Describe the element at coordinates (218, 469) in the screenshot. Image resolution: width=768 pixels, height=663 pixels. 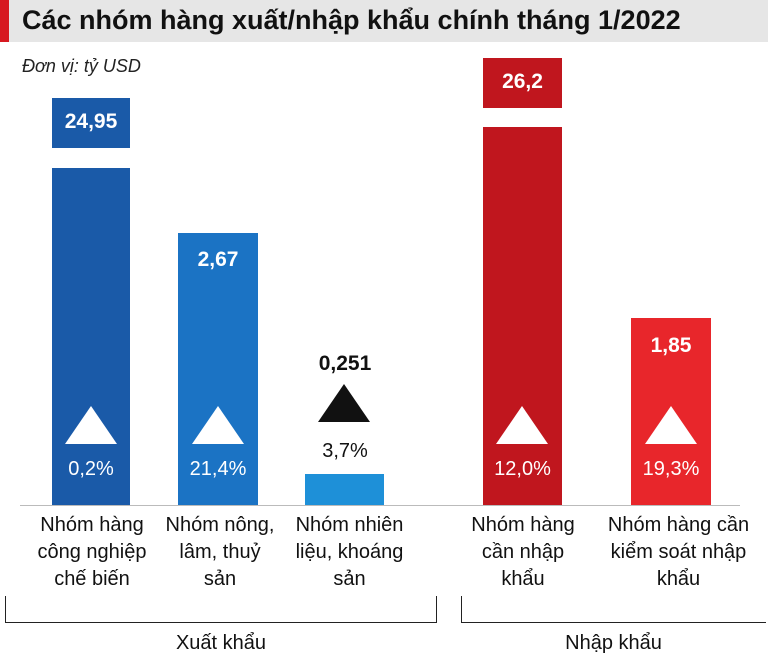
I see `change-label: 21,4%` at that location.